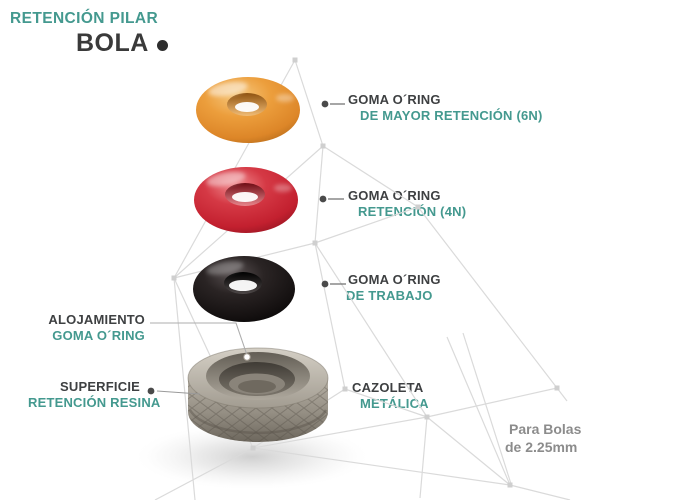 The width and height of the screenshot is (700, 500). Describe the element at coordinates (389, 295) in the screenshot. I see `label-oring-trabajo-line2: DE TRABAJO` at that location.